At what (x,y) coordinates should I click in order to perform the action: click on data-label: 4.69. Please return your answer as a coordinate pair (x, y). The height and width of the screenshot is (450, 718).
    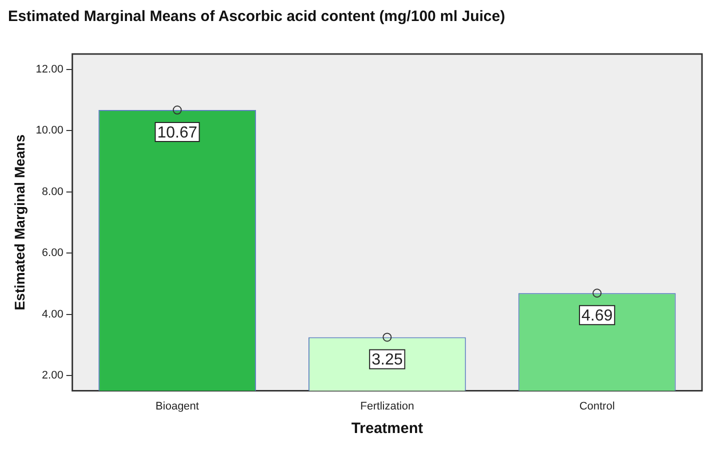
    Looking at the image, I should click on (597, 316).